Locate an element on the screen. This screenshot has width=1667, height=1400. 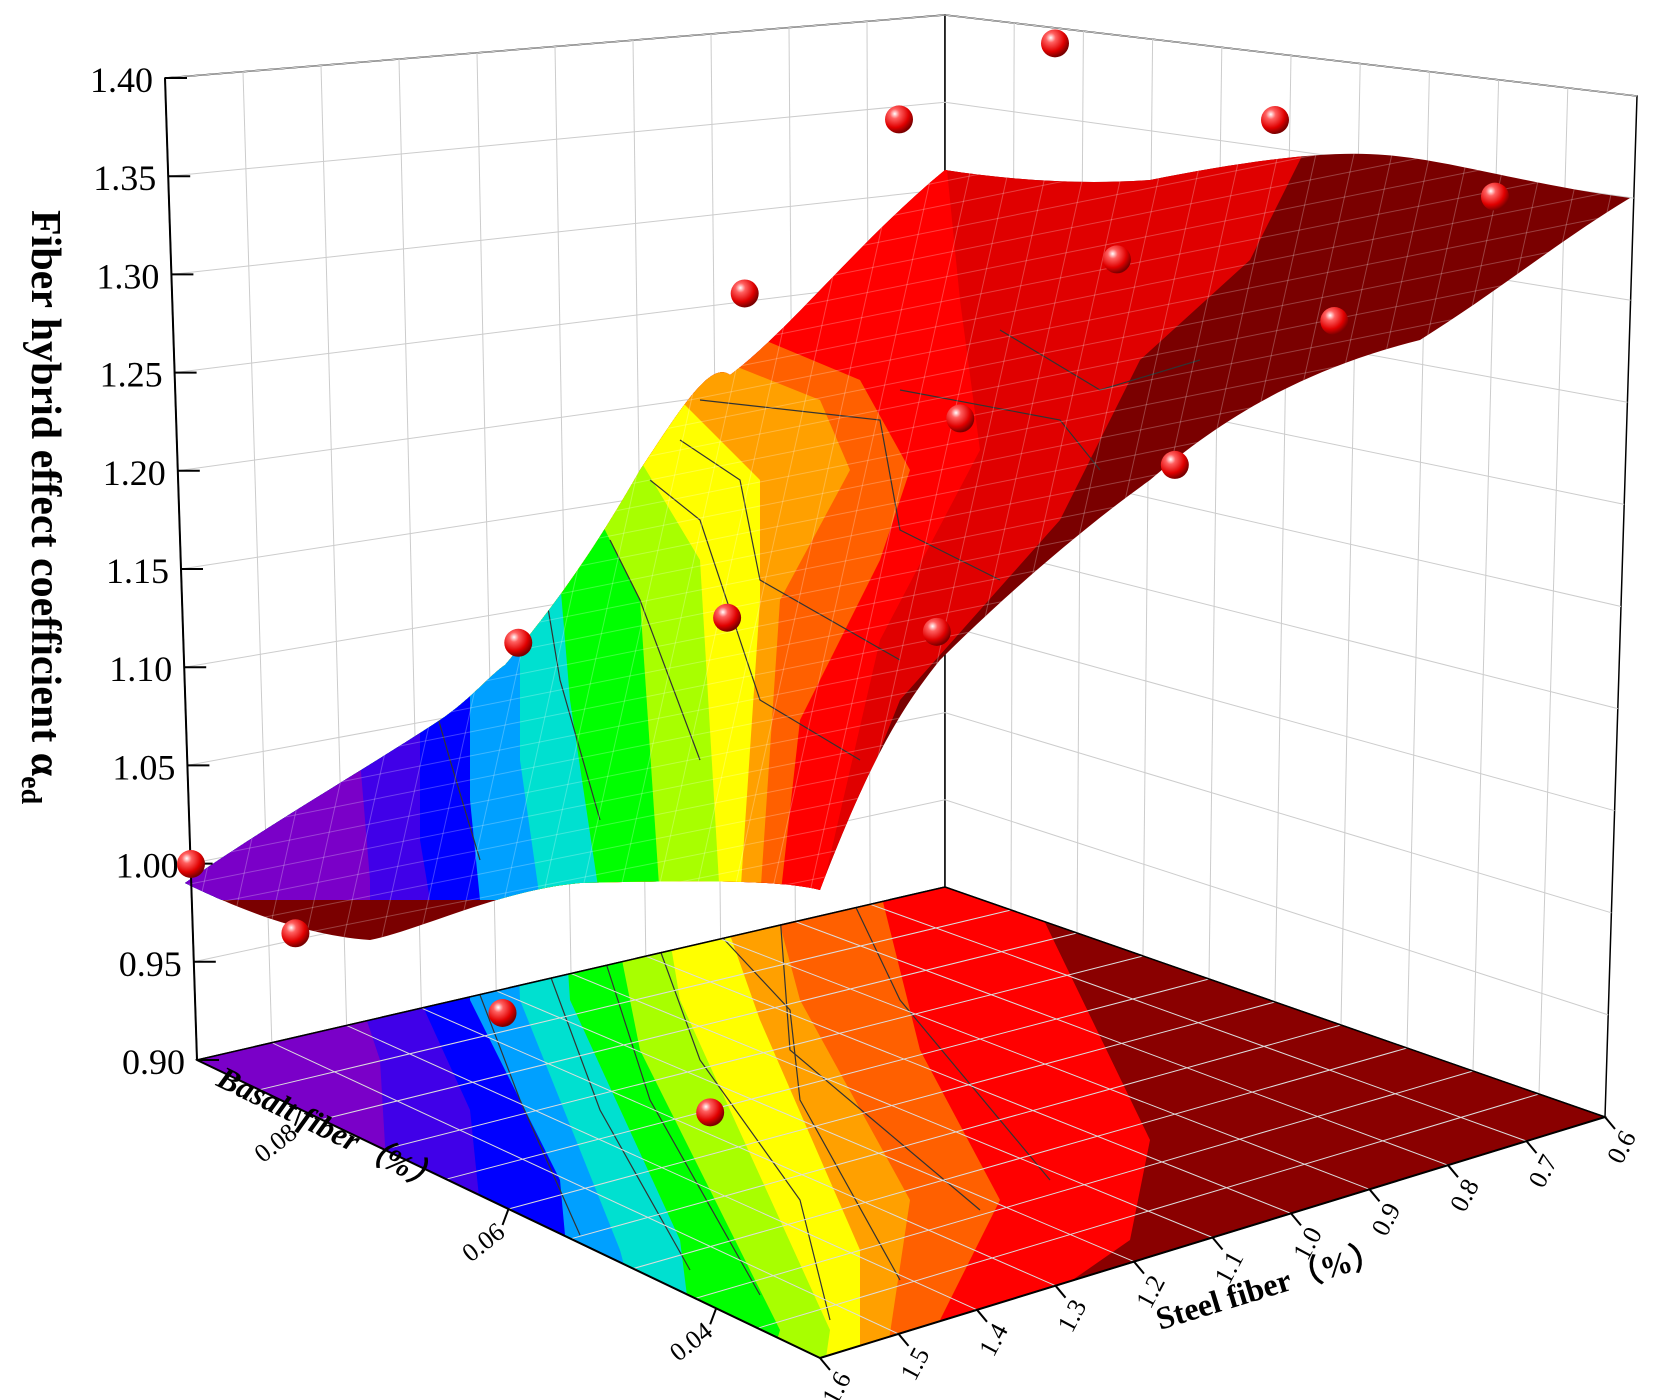
z-tick-label: 1.30 is located at coordinates (127, 276).